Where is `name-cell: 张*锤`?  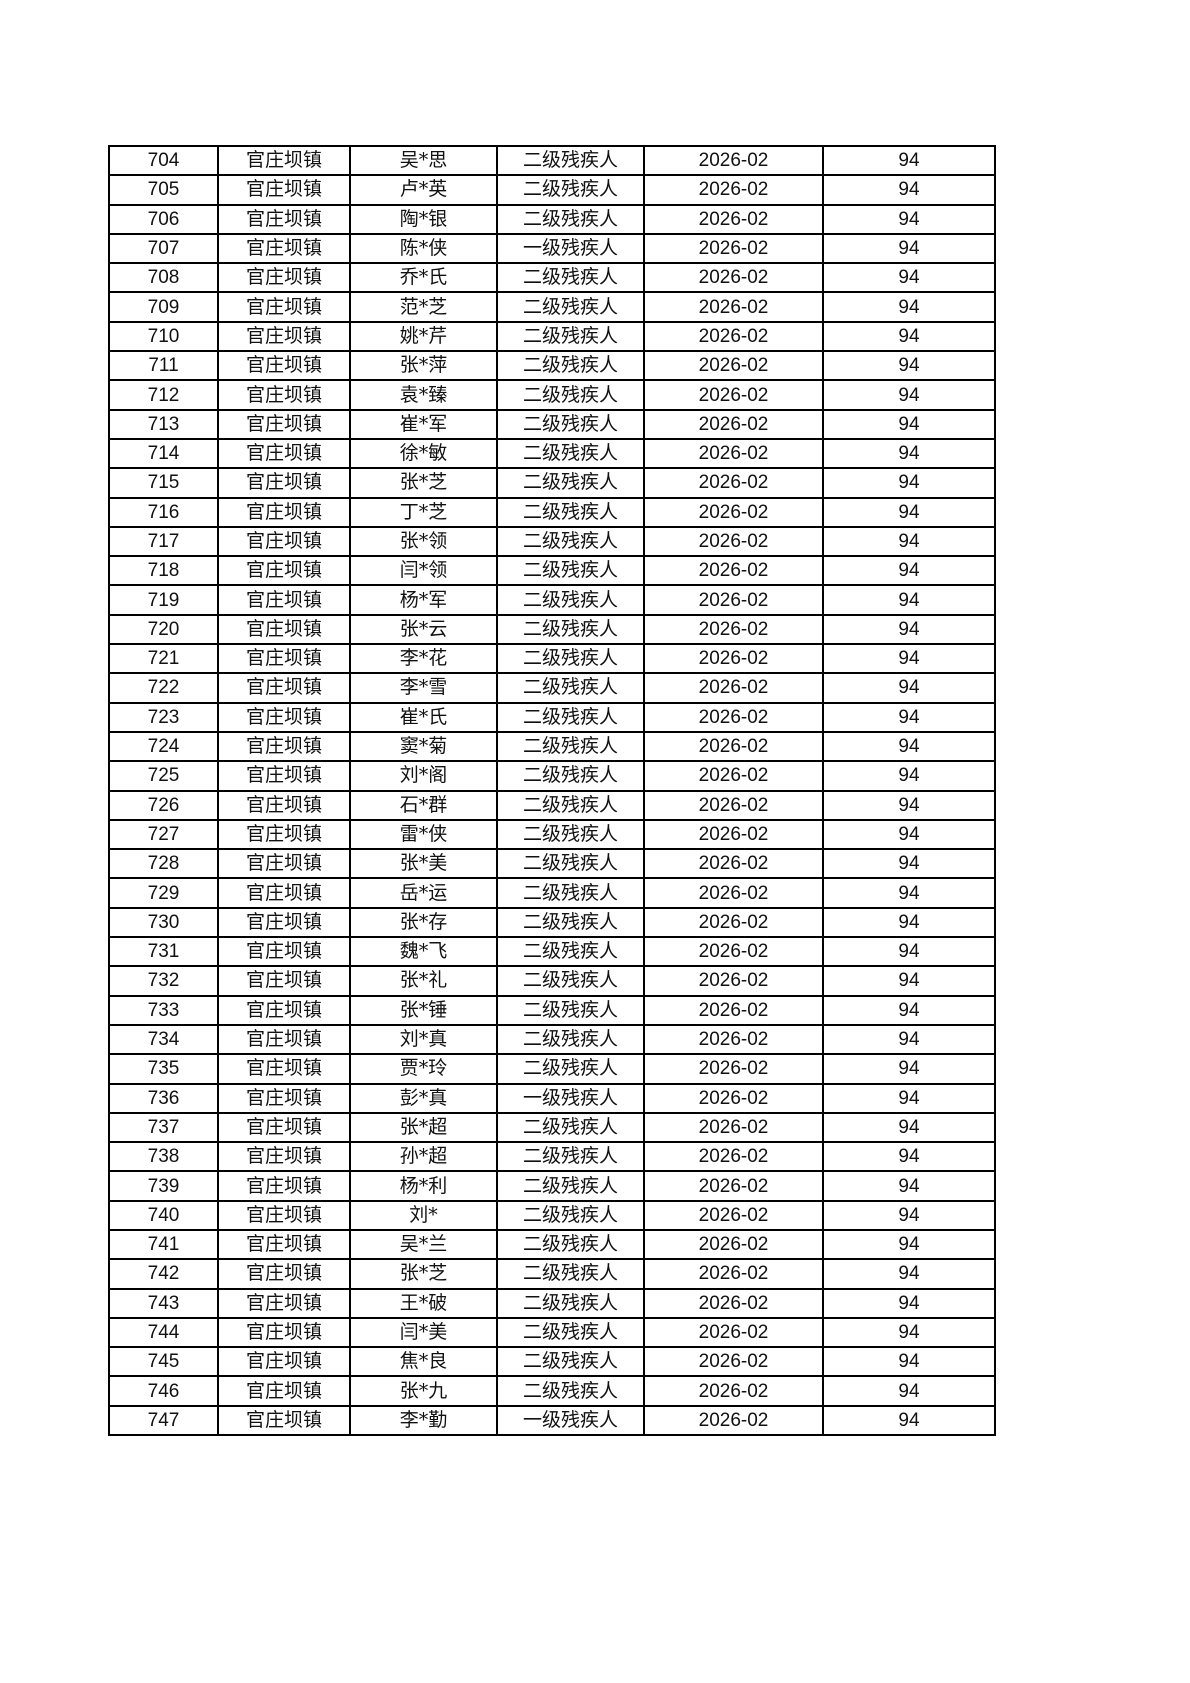
name-cell: 张*锤 is located at coordinates (423, 1010).